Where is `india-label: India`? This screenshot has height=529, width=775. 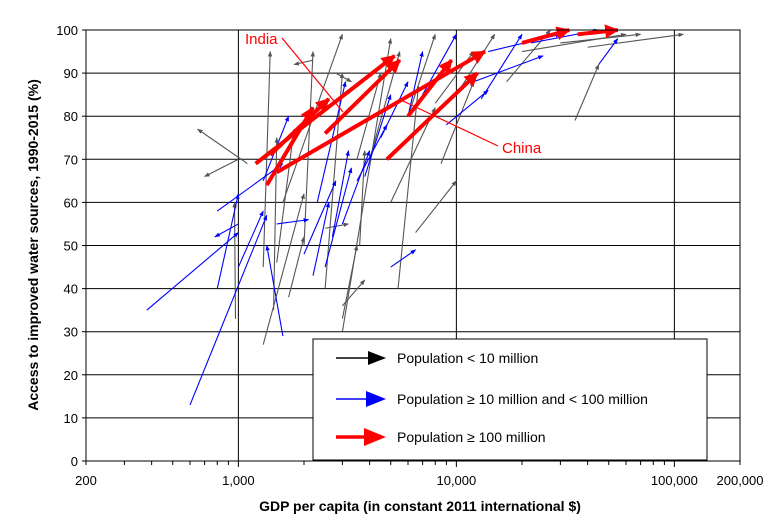 india-label: India is located at coordinates (261, 39).